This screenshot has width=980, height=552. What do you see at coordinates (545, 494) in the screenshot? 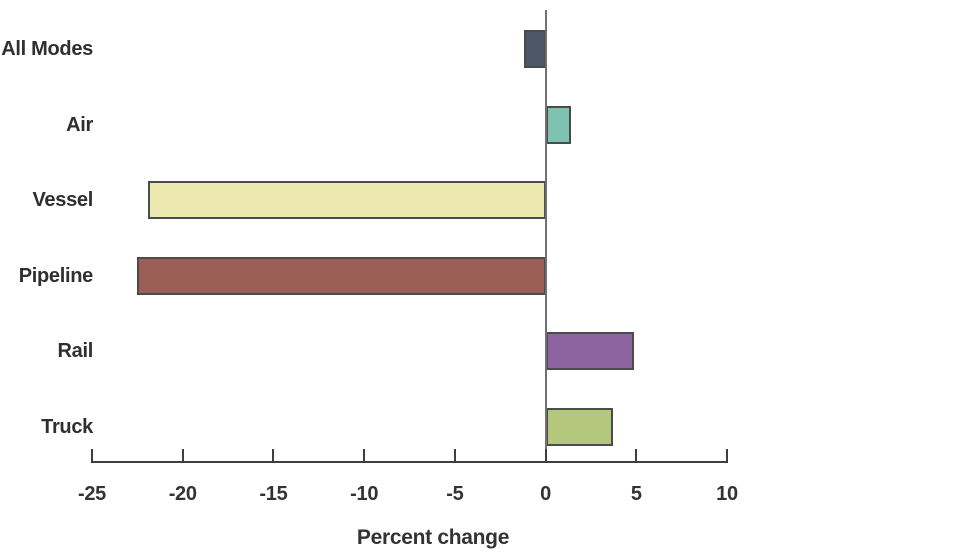
I see `x-tick-label: 0` at bounding box center [545, 494].